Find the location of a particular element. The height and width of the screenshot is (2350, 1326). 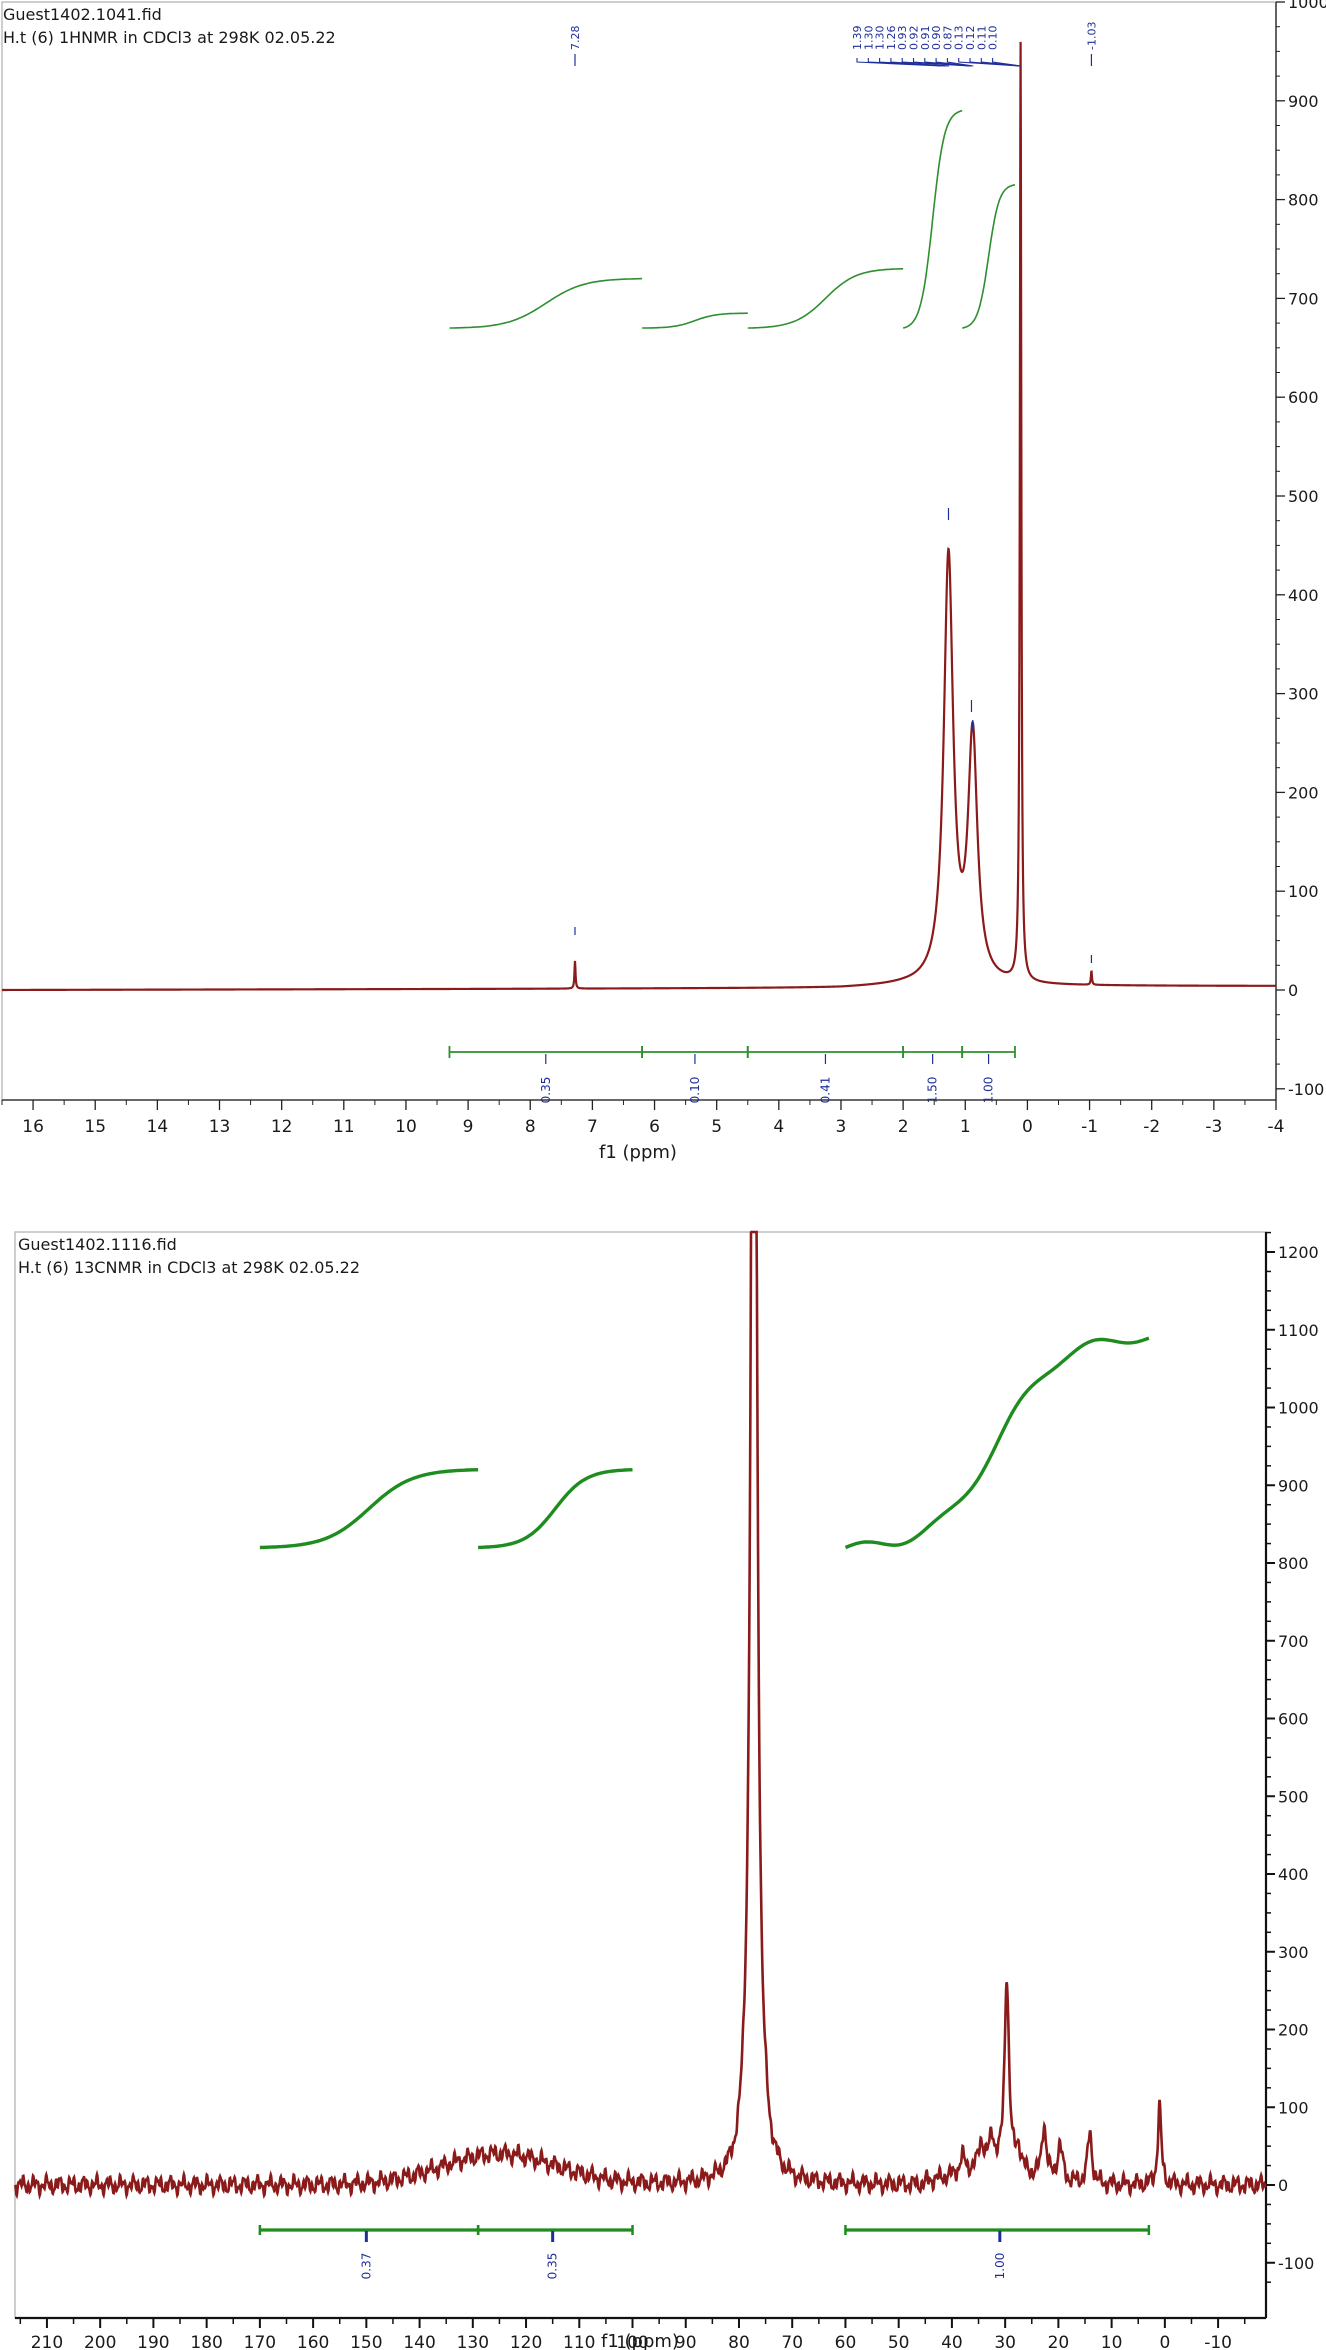

carbon-y-tick-label: 1200 is located at coordinates (1298, 1252).